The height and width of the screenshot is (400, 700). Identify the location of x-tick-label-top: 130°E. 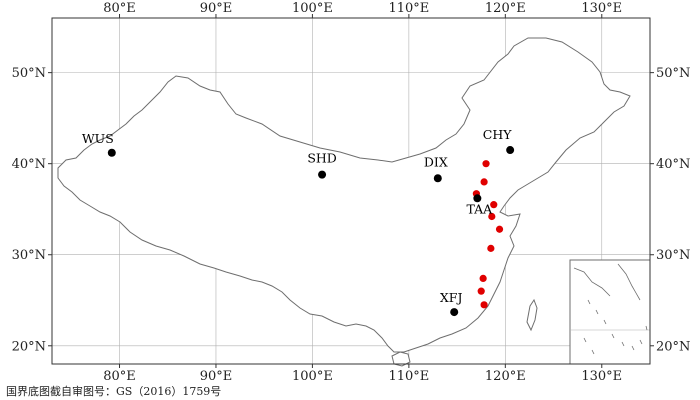
(601, 8).